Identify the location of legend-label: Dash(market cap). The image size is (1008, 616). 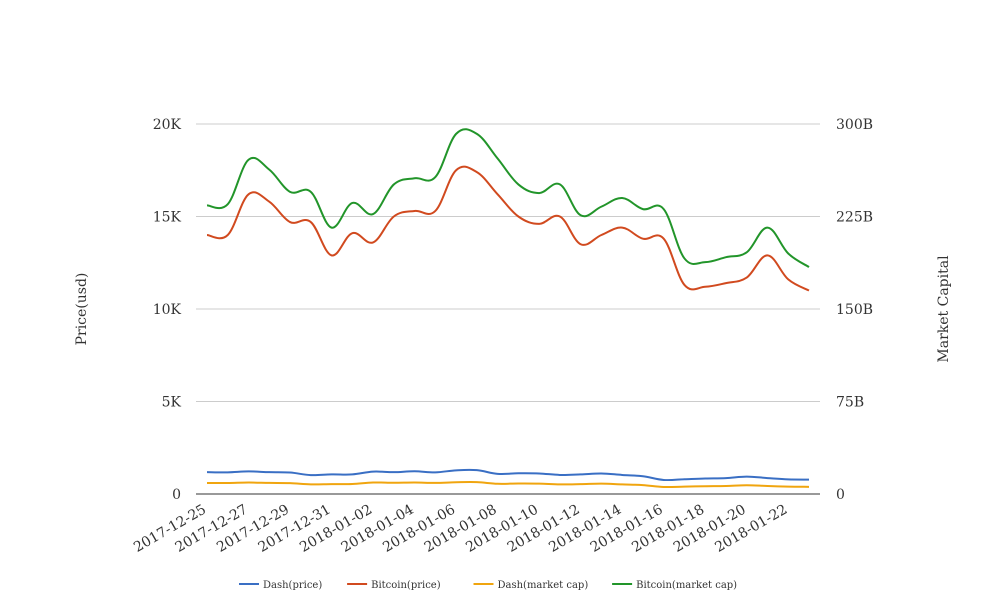
(543, 585).